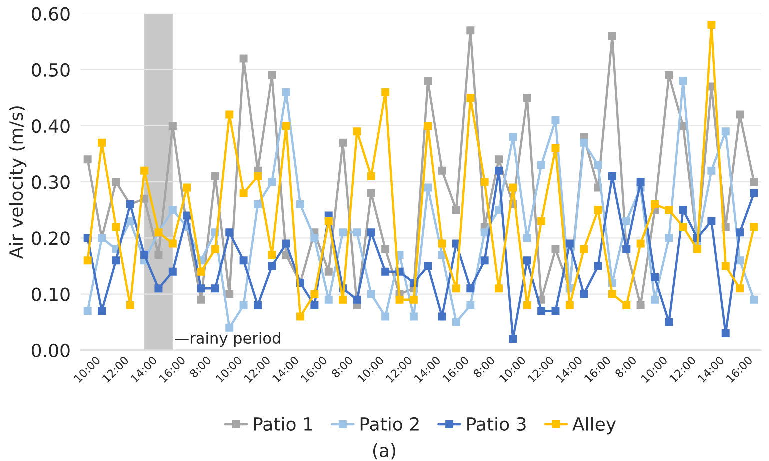 This screenshot has width=769, height=461. Describe the element at coordinates (51, 14) in the screenshot. I see `y-tick-label: 0.60` at that location.